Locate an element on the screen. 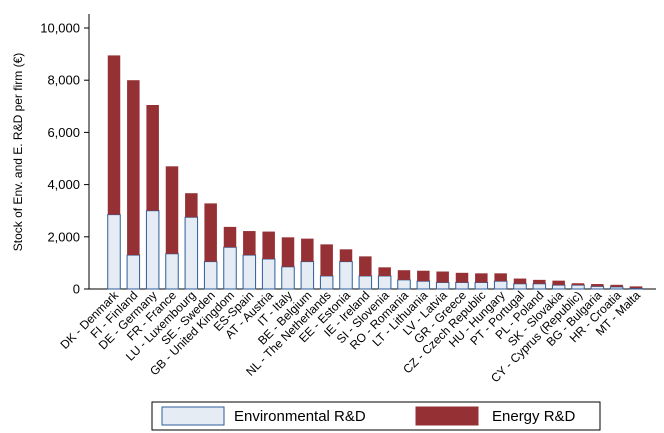  y-tick-label: 8,000 is located at coordinates (63, 80).